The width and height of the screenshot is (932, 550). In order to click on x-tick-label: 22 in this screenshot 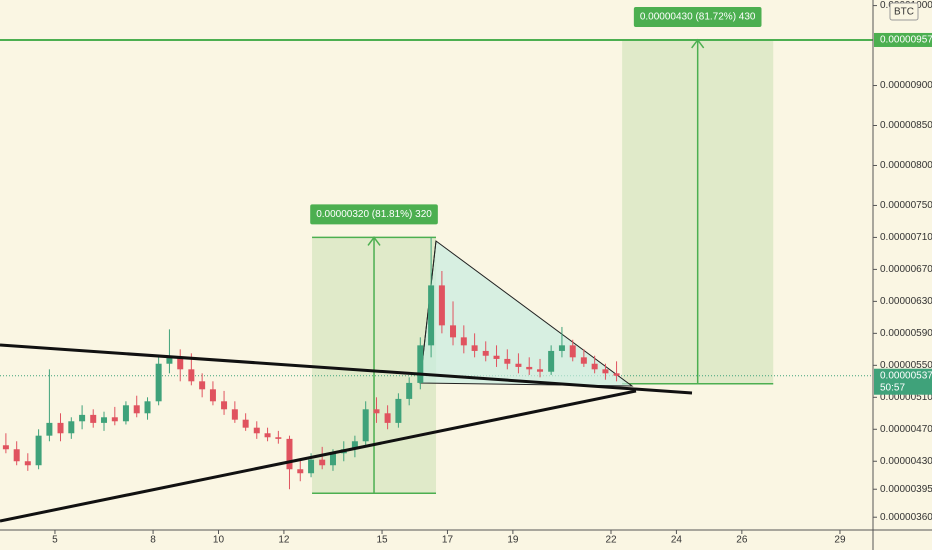, I will do `click(611, 540)`.